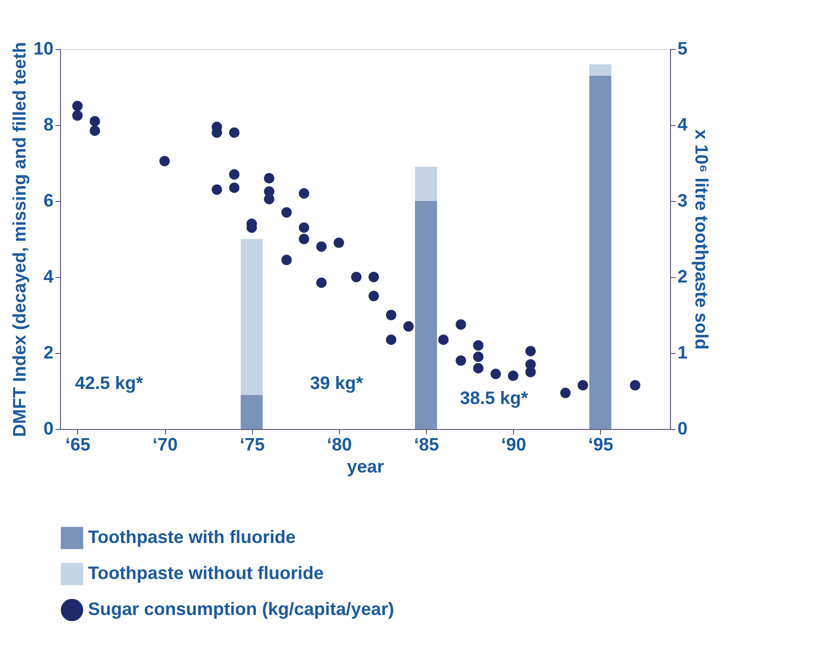  I want to click on annotation: 39 kg*, so click(337, 383).